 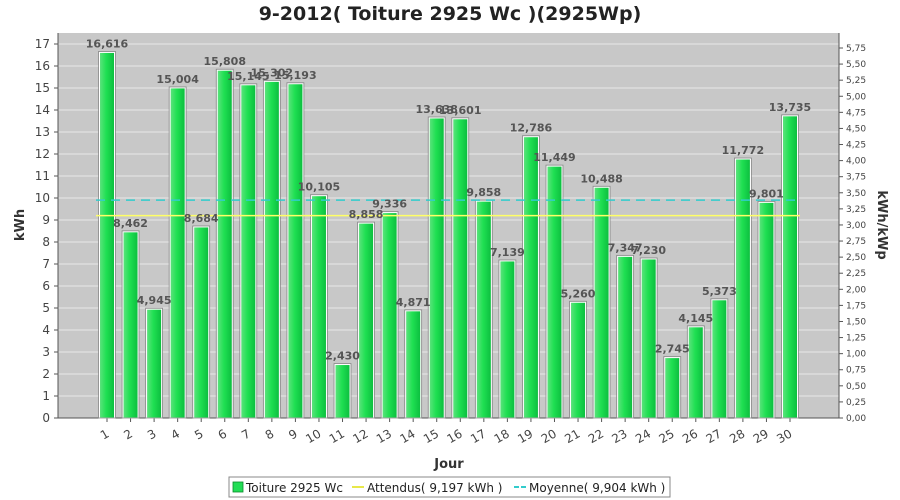 I want to click on y-axis-right-label: kWh/kWp, so click(x=881, y=224).